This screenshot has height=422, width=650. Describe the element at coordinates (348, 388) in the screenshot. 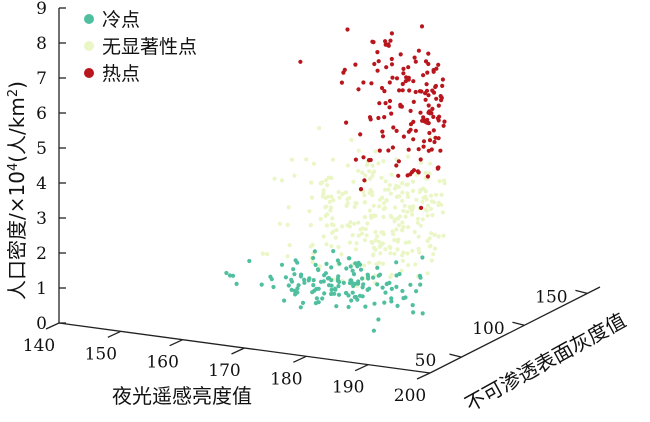

I see `x-tick-label: 190` at that location.